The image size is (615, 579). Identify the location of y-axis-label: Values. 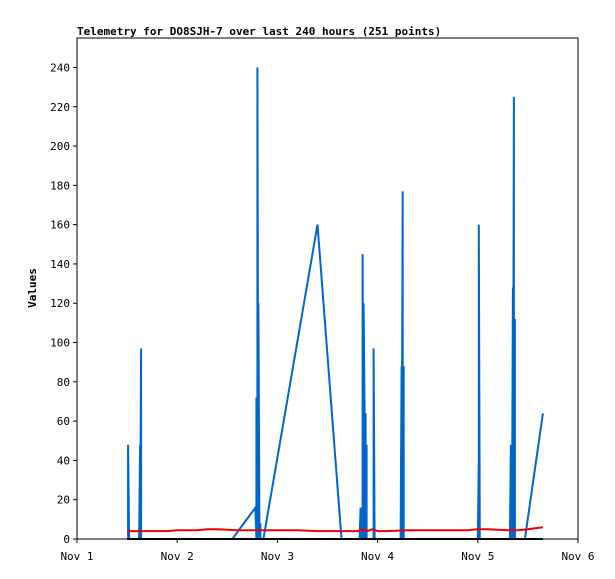
(32, 288).